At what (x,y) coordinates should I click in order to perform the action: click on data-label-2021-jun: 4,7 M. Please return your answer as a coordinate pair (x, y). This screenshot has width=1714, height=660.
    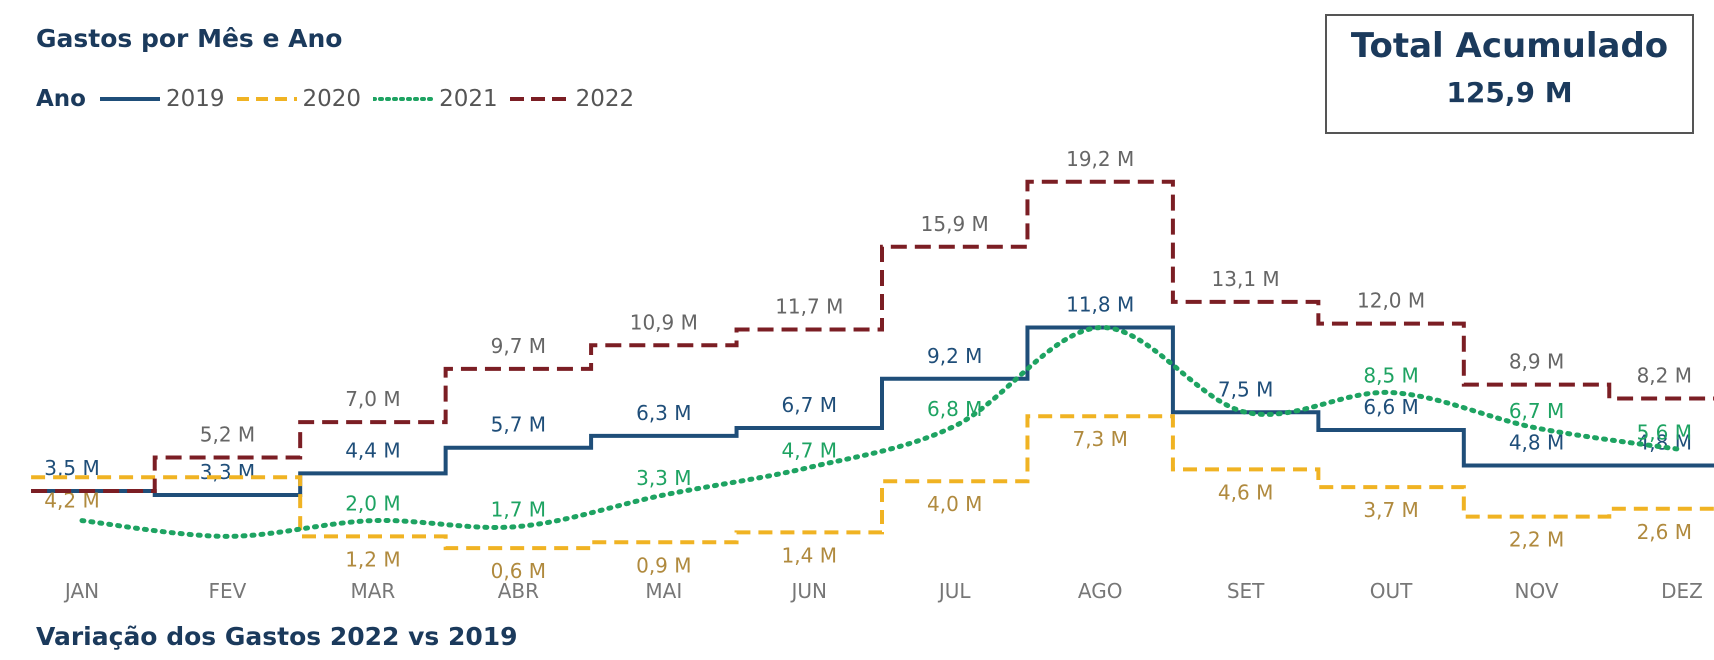
    Looking at the image, I should click on (809, 450).